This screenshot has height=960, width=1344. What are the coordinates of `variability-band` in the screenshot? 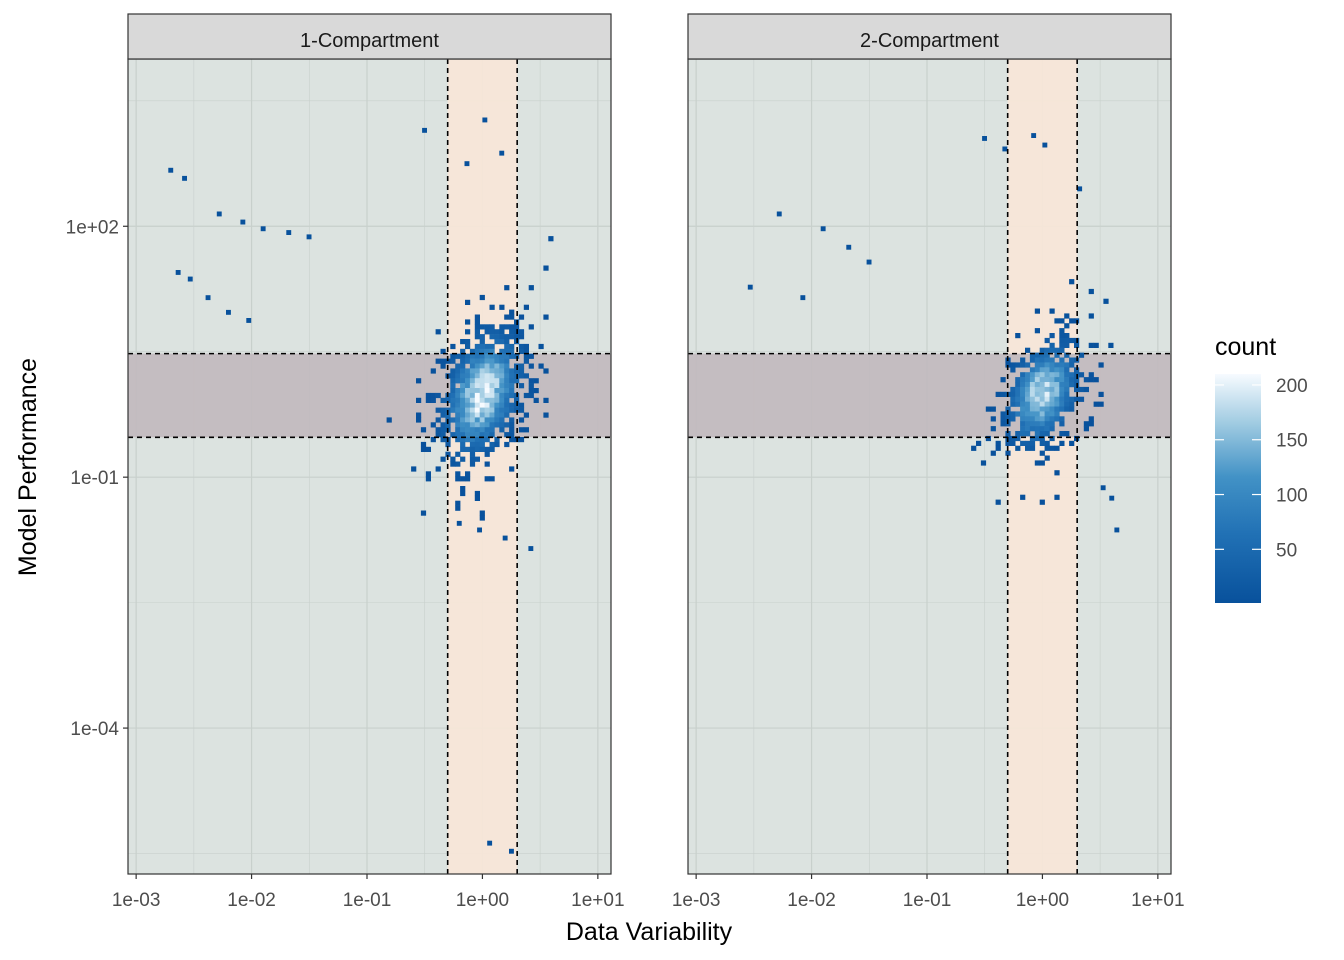 It's located at (1042, 466).